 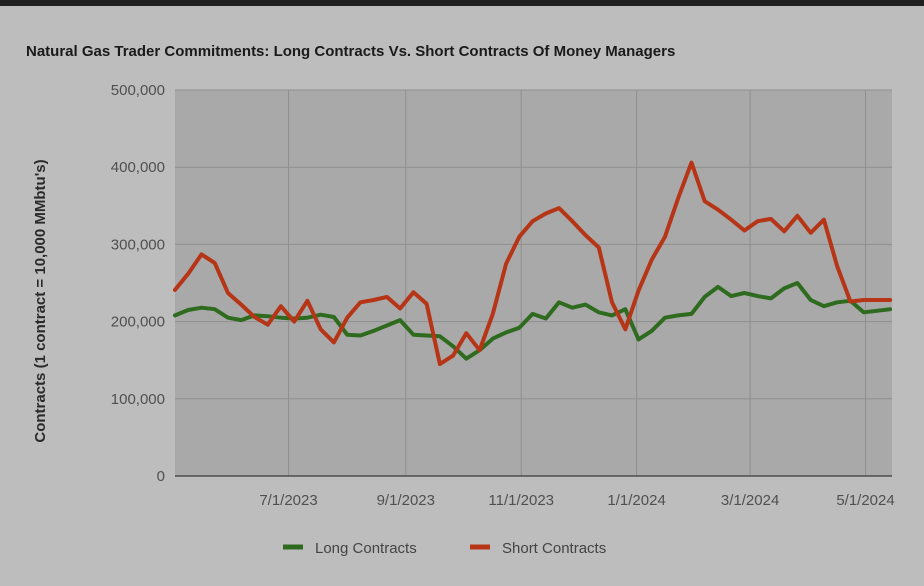 What do you see at coordinates (161, 476) in the screenshot?
I see `y-tick-label: 0` at bounding box center [161, 476].